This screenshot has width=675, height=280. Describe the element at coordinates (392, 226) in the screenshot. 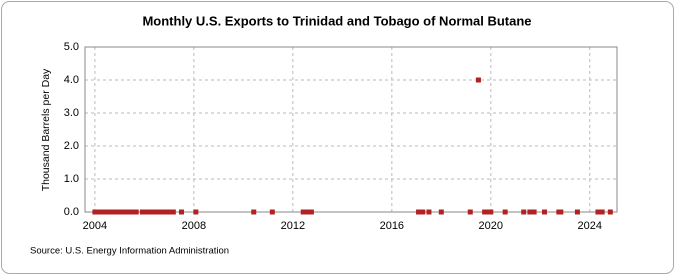

I see `x-tick-label: 2016` at that location.